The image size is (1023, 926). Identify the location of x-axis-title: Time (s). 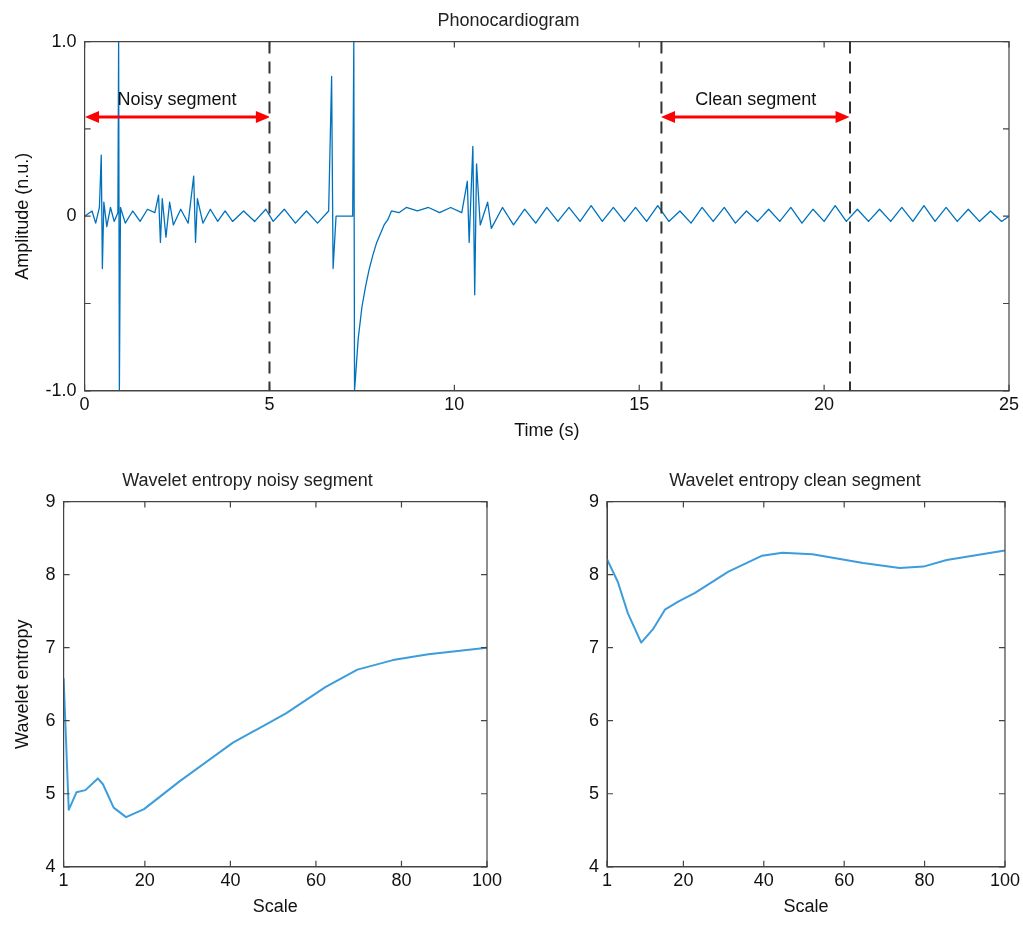
(547, 430).